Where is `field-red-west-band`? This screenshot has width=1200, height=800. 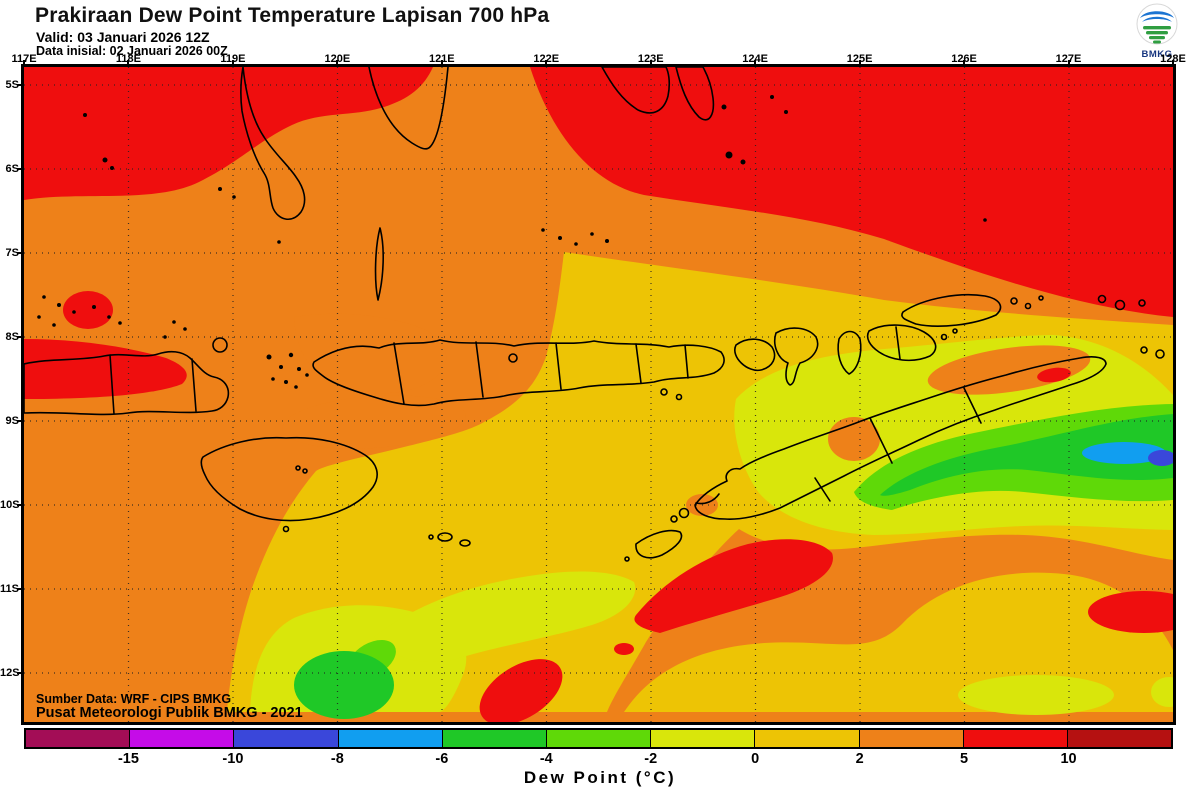
field-red-west-band is located at coordinates (105, 369).